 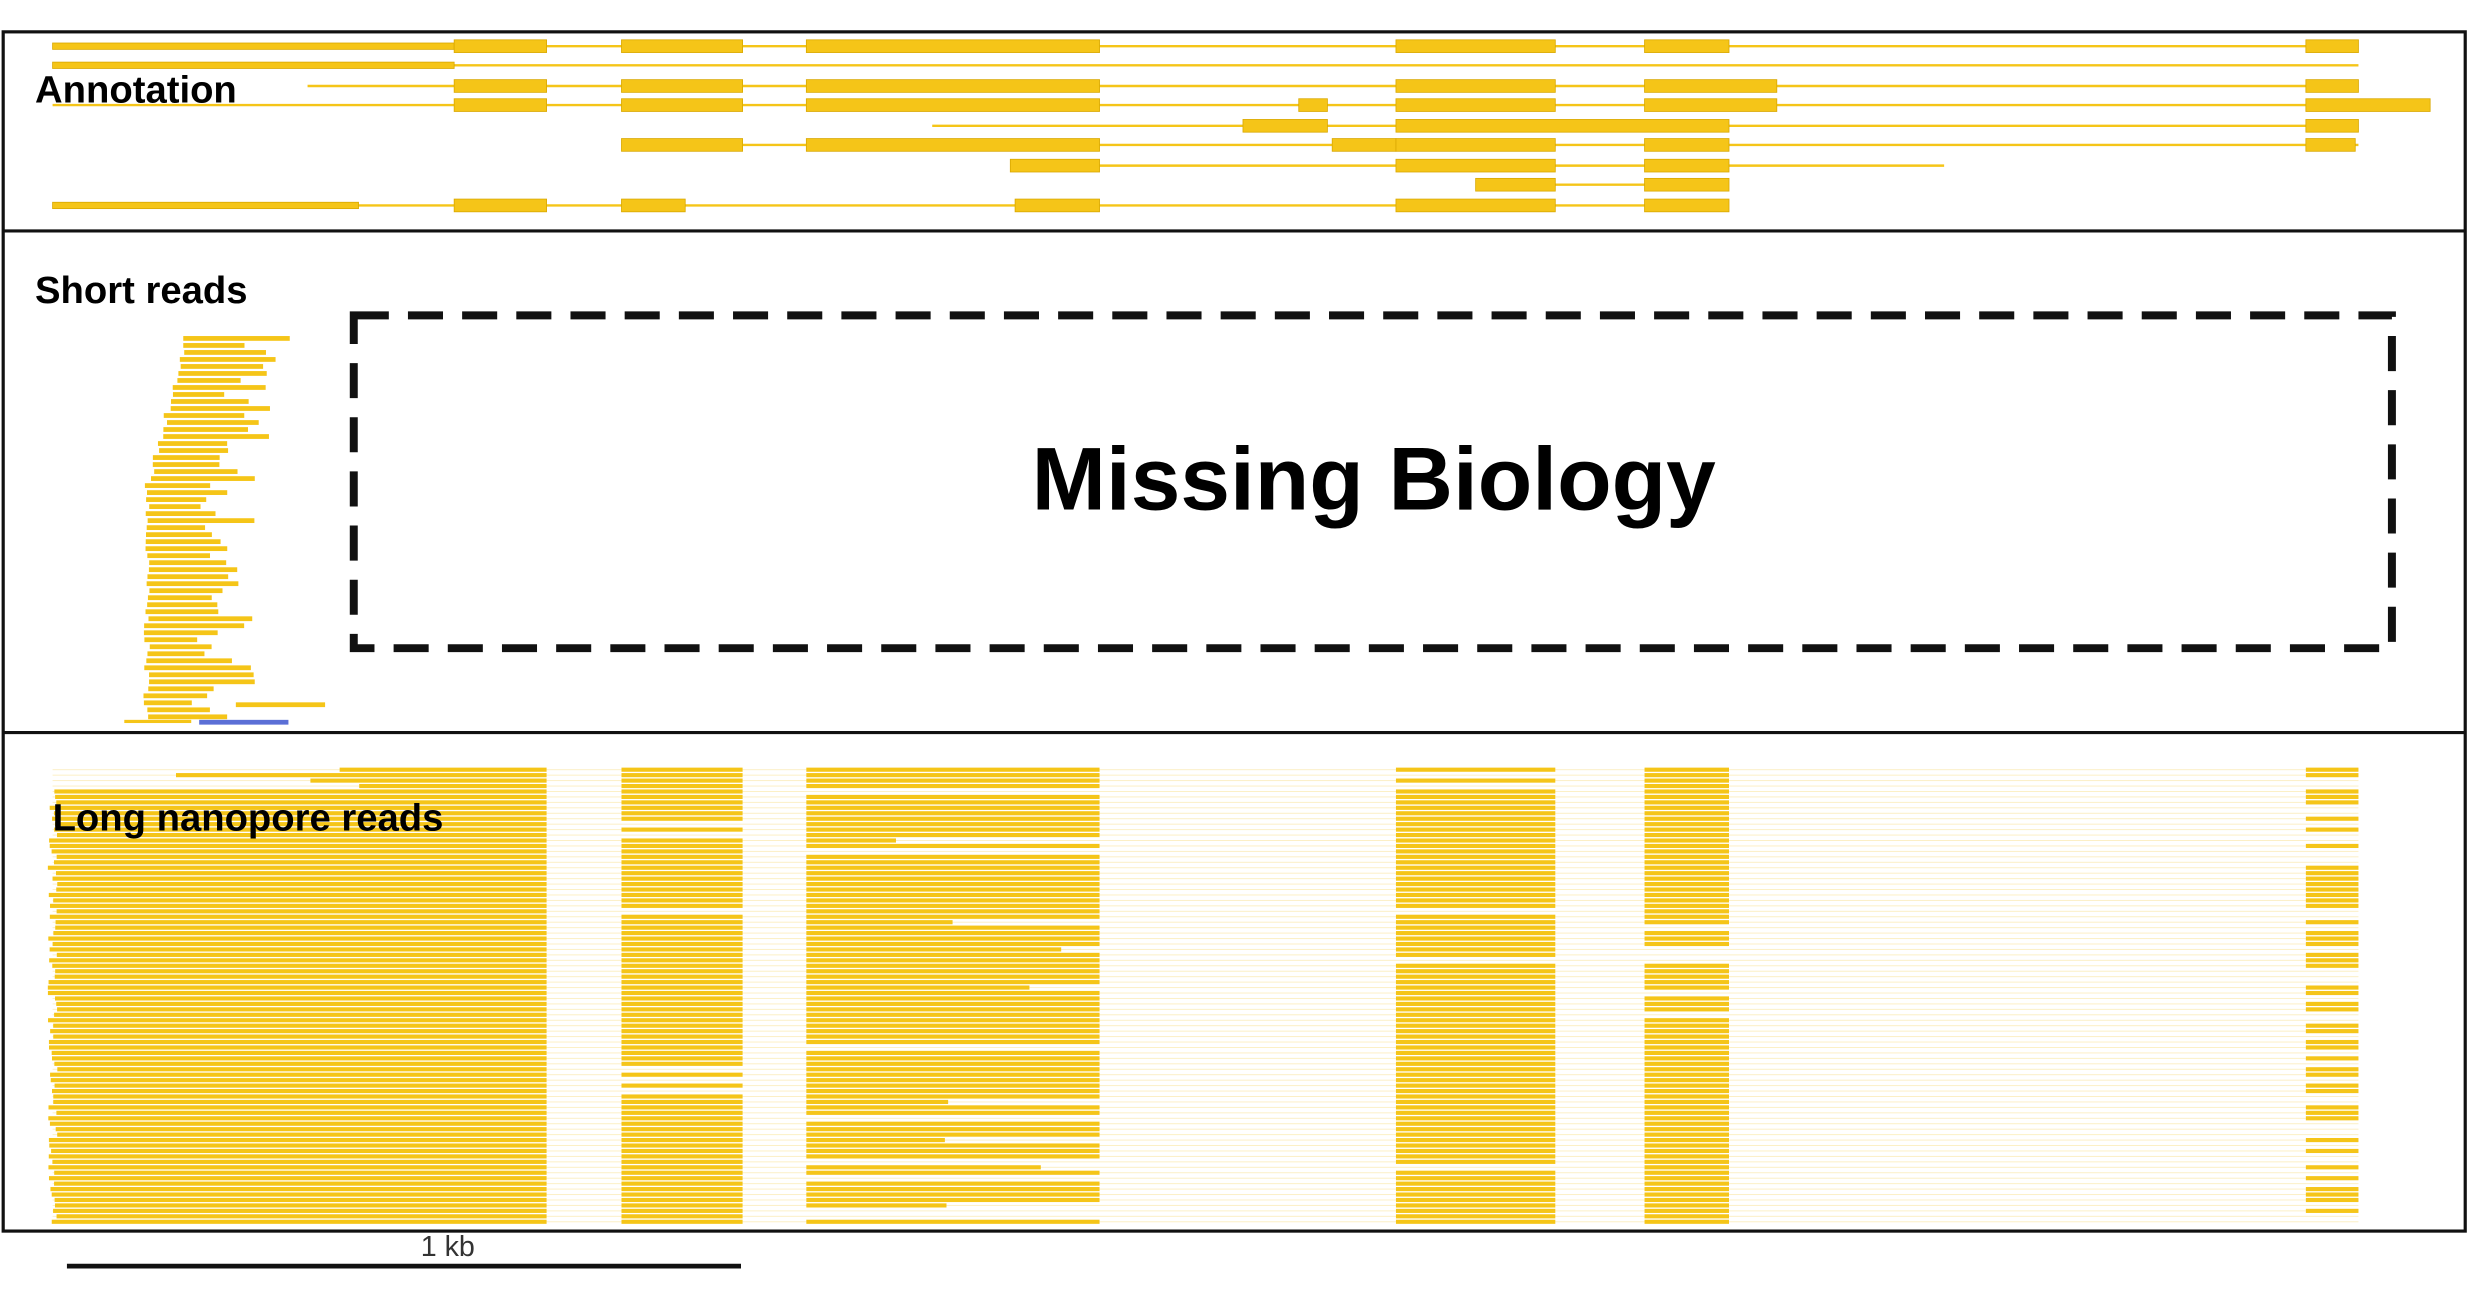 I want to click on panel-title: Short reads, so click(x=141, y=290).